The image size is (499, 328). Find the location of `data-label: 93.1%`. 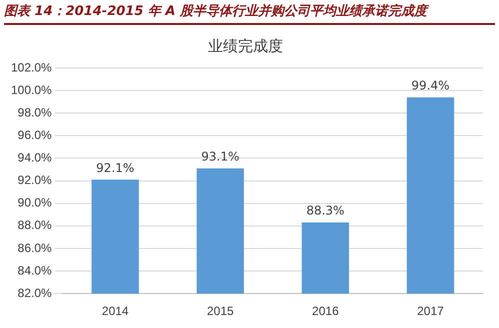

data-label: 93.1% is located at coordinates (220, 157).